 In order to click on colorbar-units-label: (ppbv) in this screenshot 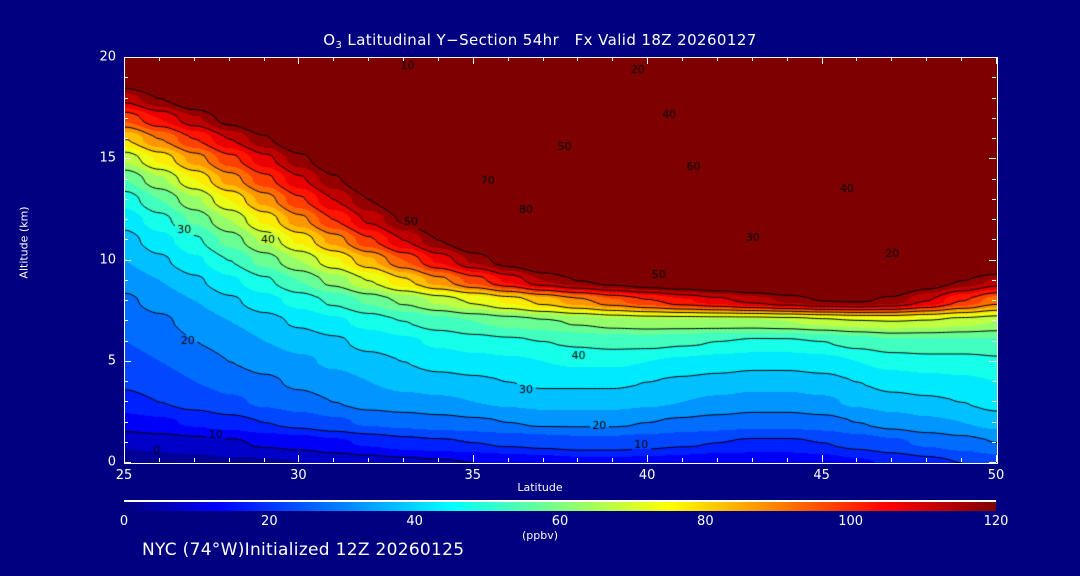, I will do `click(540, 535)`.